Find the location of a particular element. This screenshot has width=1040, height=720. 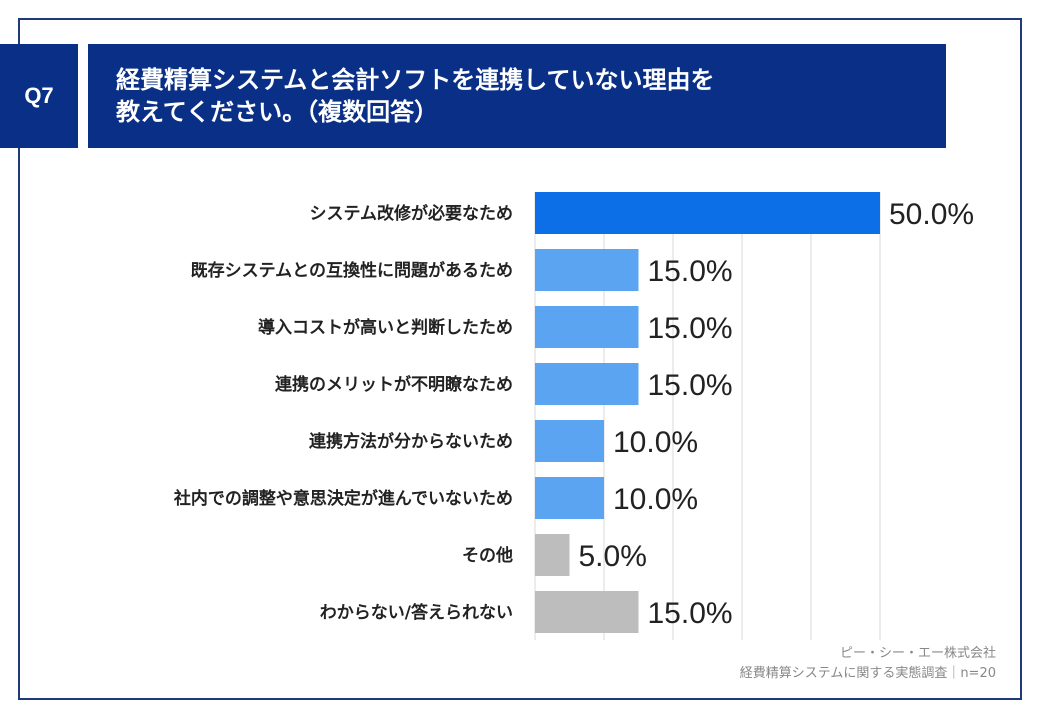

category-label: 社内での調整や意思決定が進んでいないため is located at coordinates (343, 498).